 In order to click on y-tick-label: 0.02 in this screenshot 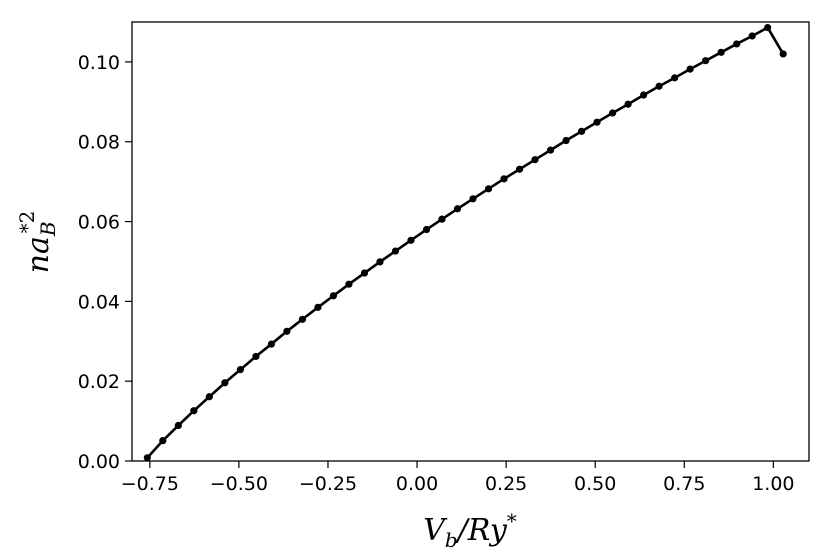, I will do `click(99, 382)`.